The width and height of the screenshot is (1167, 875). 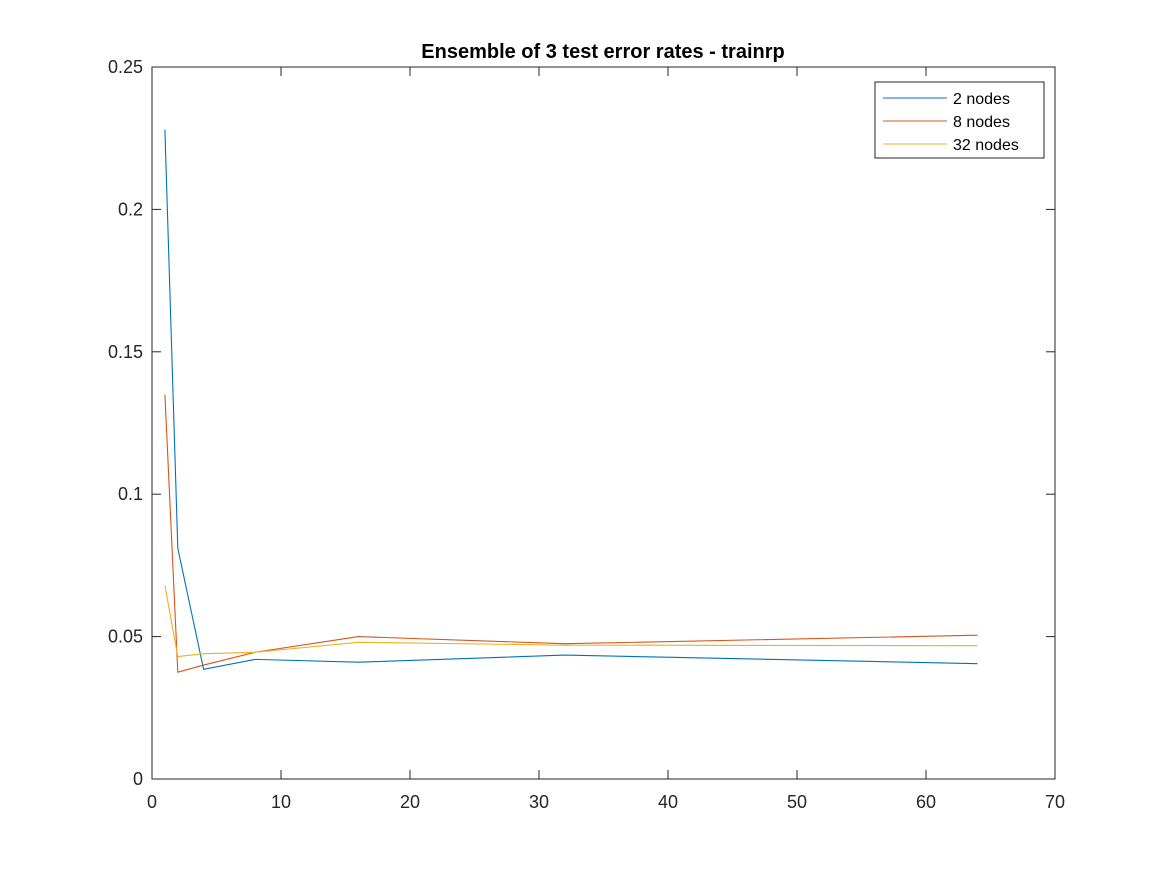 I want to click on legend-box, so click(x=959, y=120).